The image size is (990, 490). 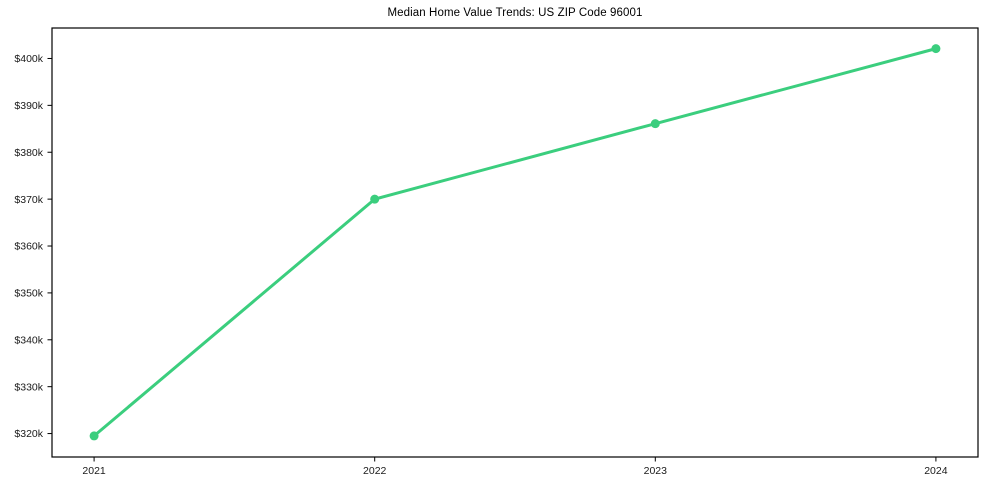 I want to click on x-tick-label: 2023, so click(x=656, y=471).